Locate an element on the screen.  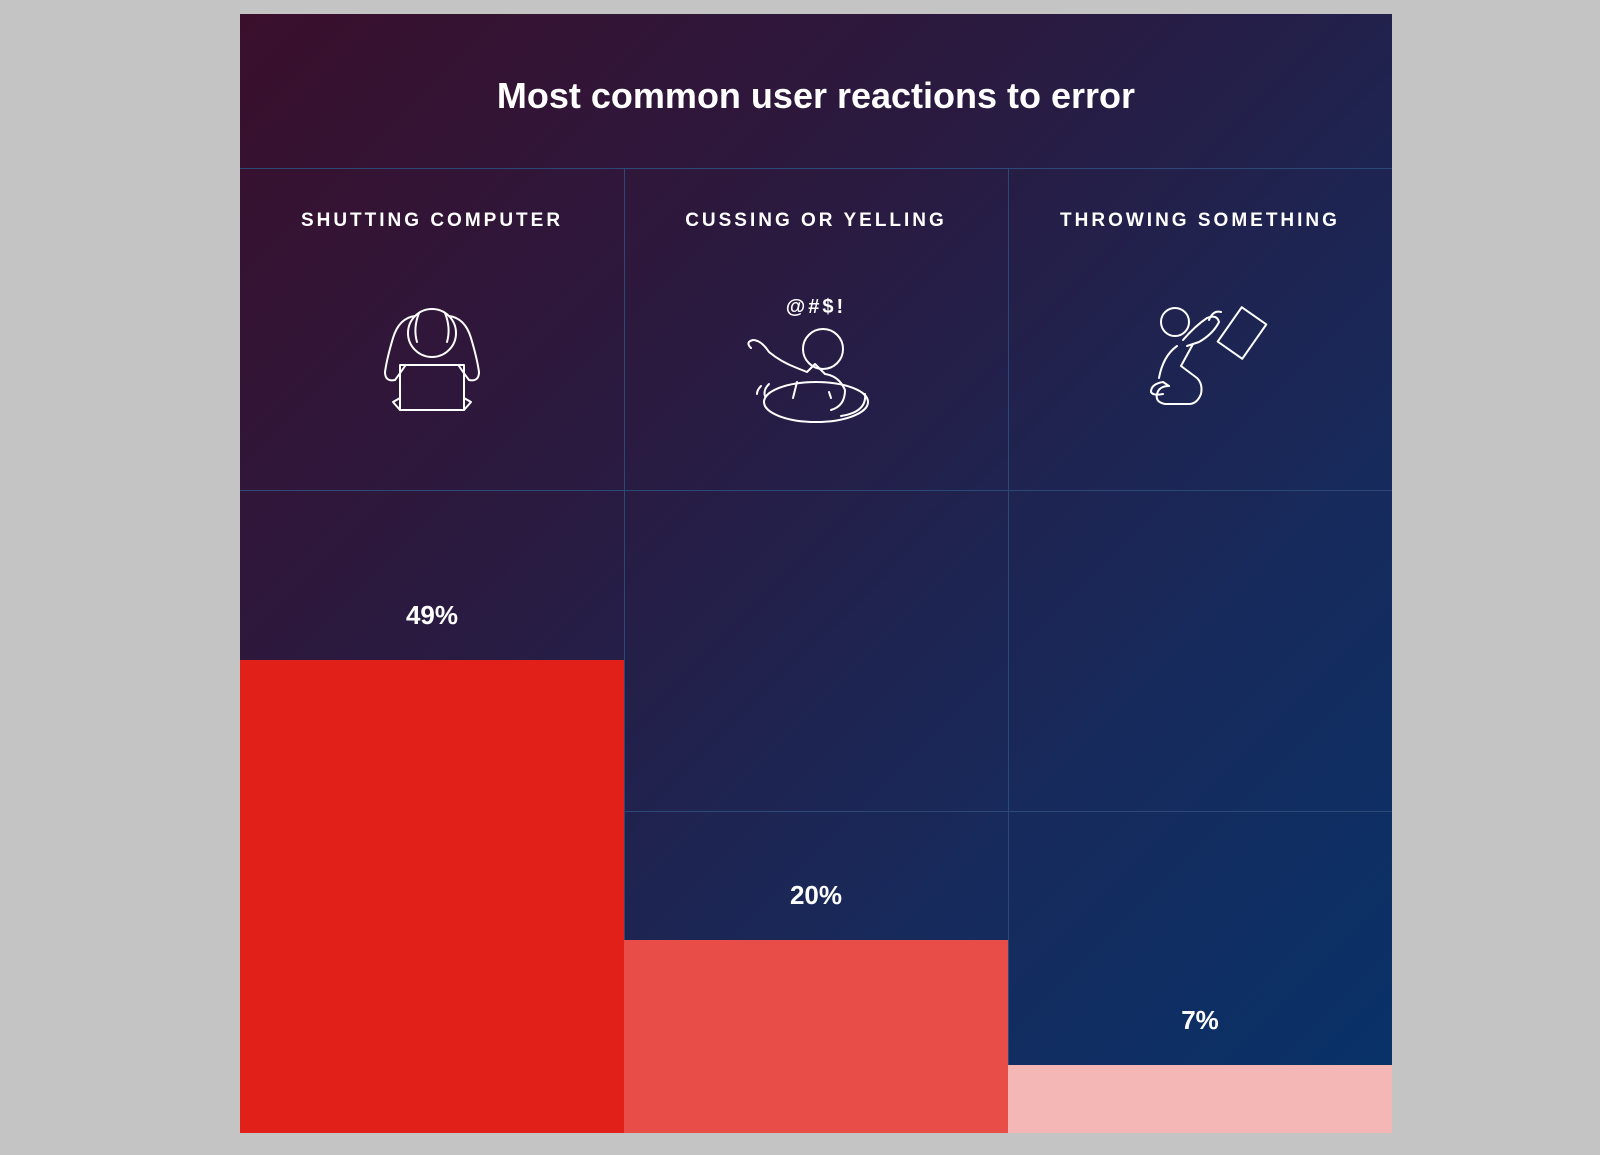
person-with-laptop-icon is located at coordinates (432, 366).